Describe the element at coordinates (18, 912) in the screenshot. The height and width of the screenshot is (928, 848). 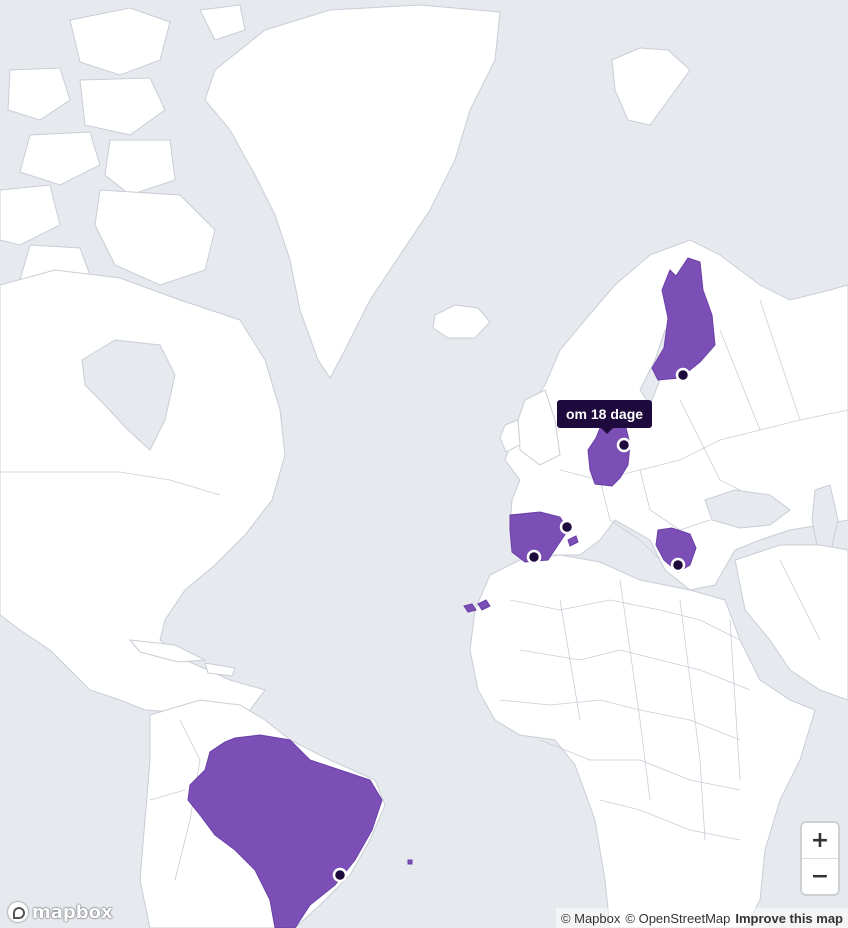
I see `mapbox-logo-icon` at that location.